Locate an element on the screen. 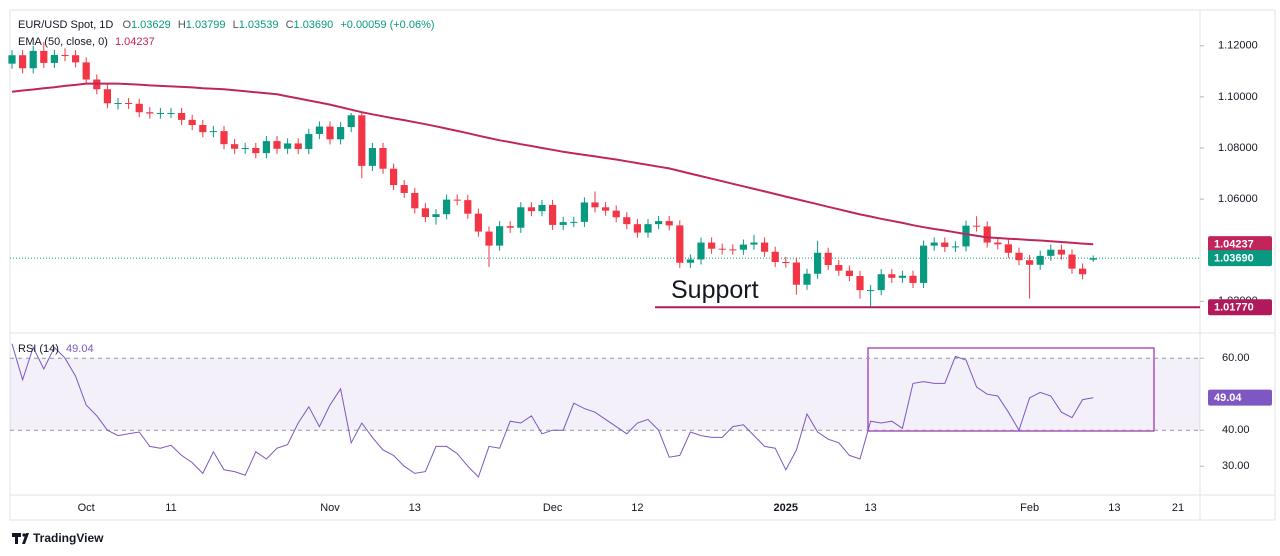 This screenshot has width=1280, height=556. rsi-y-tick-label: 40.00 is located at coordinates (1236, 430).